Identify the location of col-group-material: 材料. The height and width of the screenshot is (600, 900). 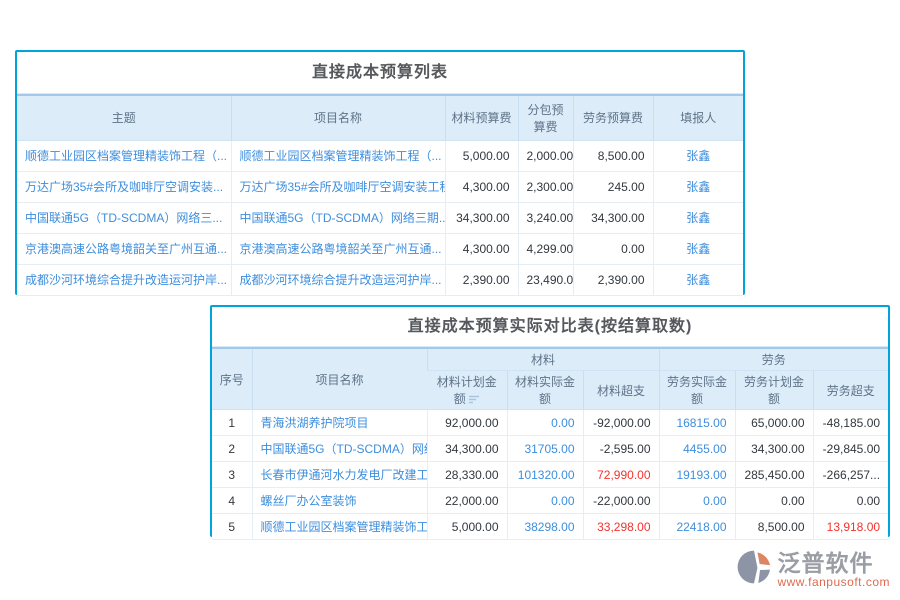
(543, 359).